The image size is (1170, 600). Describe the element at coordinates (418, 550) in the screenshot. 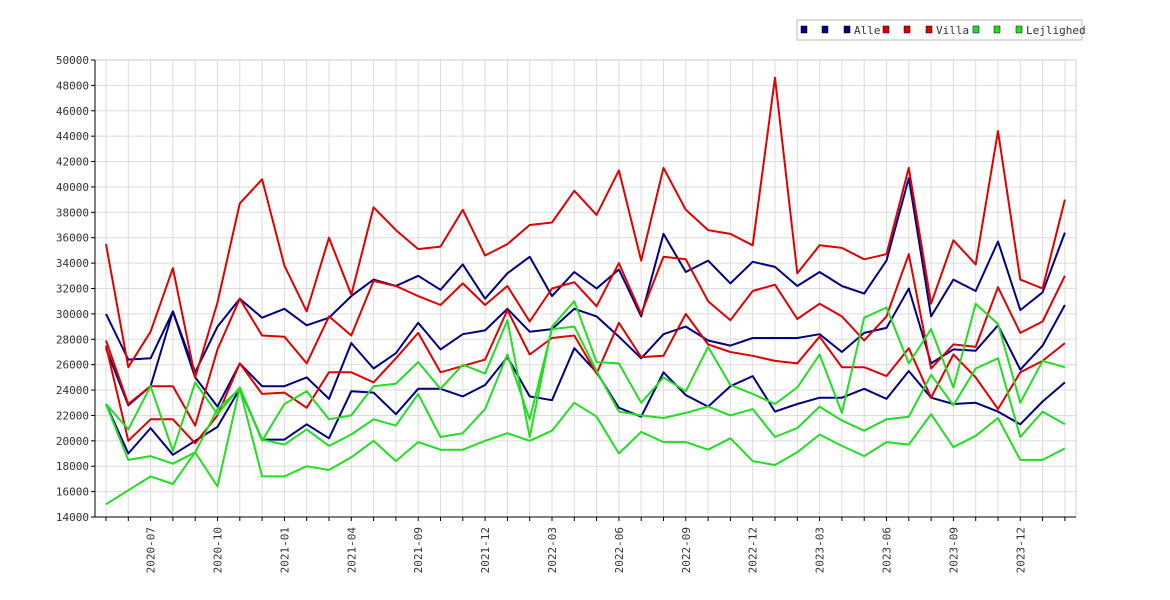

I see `x-tick-label: 2021-09` at that location.